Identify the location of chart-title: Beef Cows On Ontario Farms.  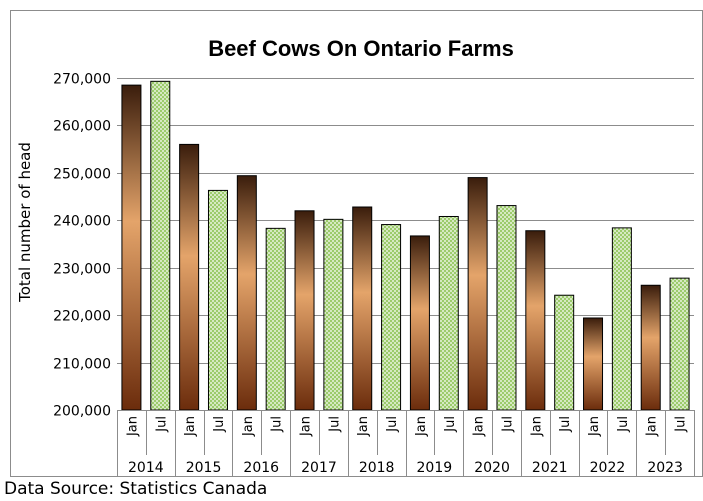
(361, 48).